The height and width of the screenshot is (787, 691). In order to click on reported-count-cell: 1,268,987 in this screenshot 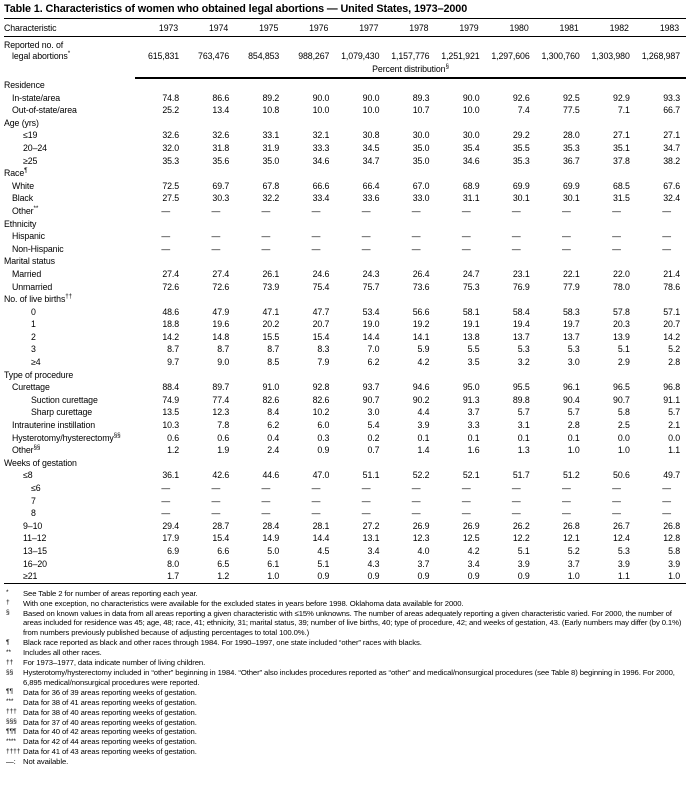, I will do `click(660, 56)`.